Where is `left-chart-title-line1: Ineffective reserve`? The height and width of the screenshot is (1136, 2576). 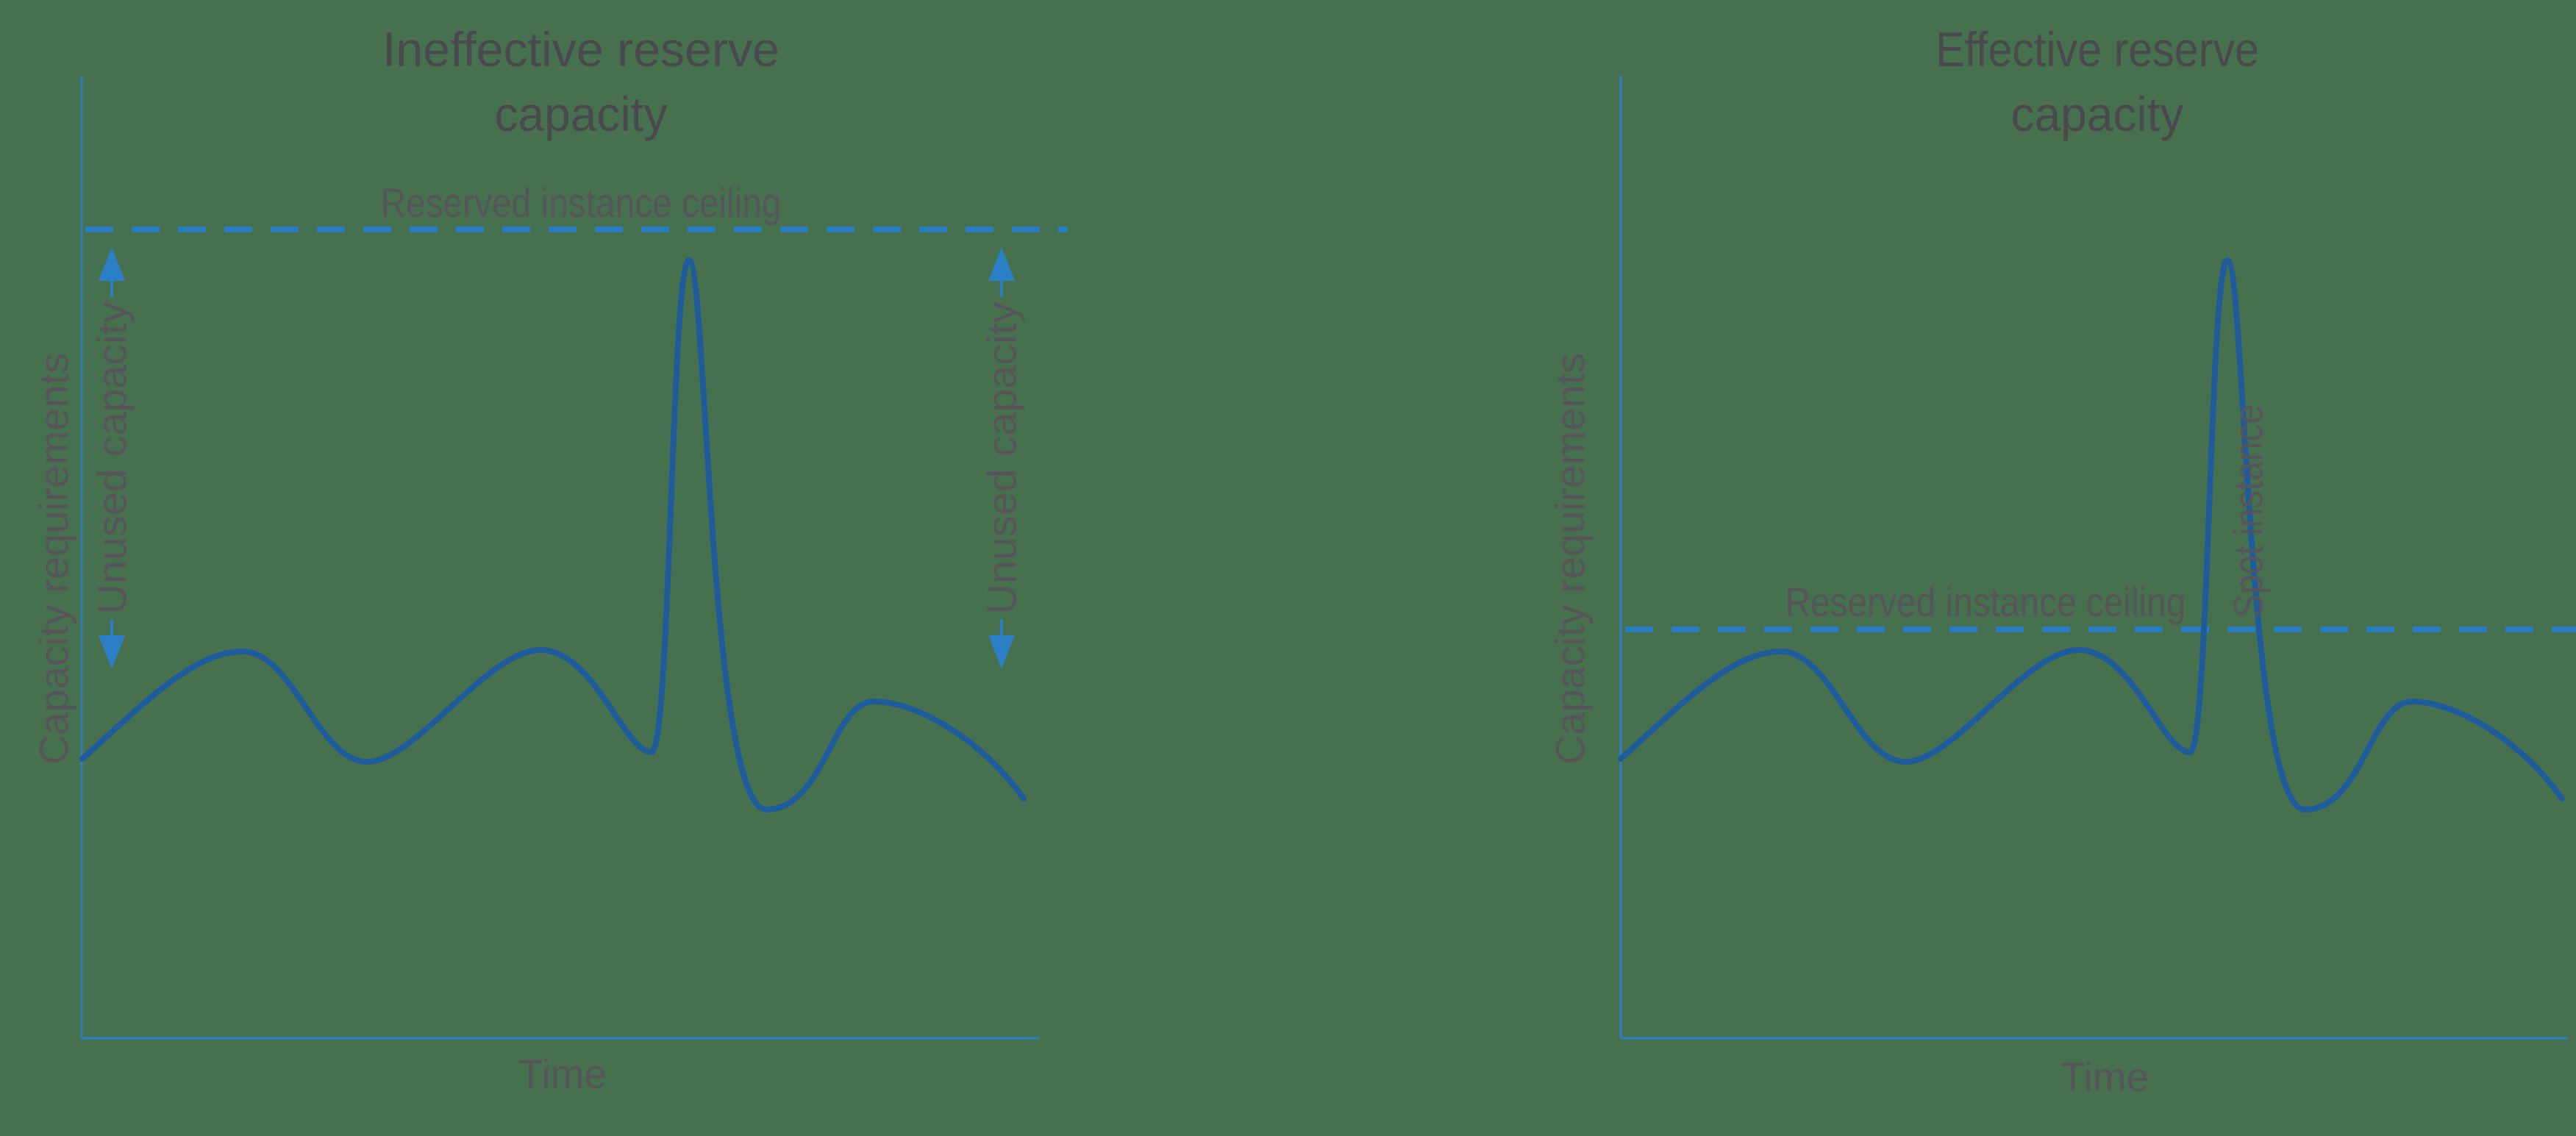 left-chart-title-line1: Ineffective reserve is located at coordinates (580, 49).